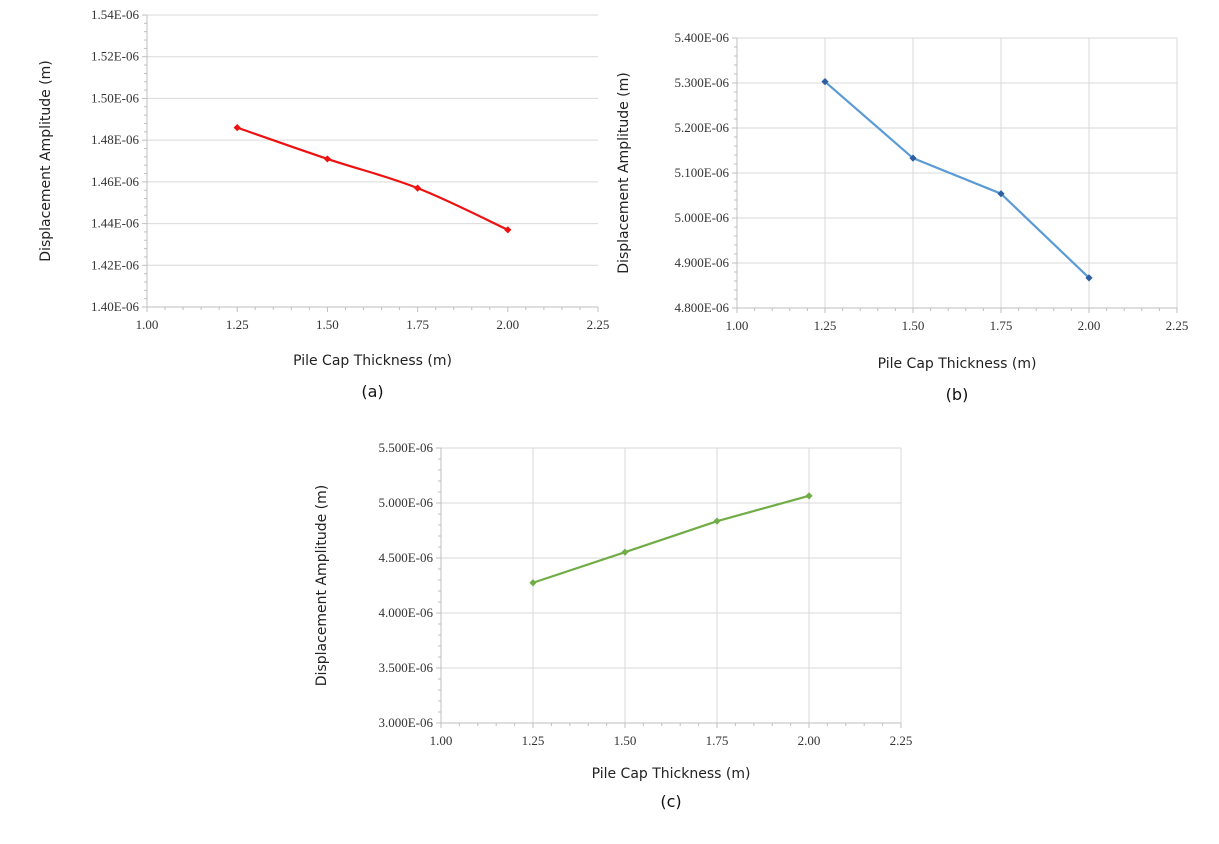 This screenshot has height=844, width=1219. I want to click on panel-label: (c), so click(670, 801).